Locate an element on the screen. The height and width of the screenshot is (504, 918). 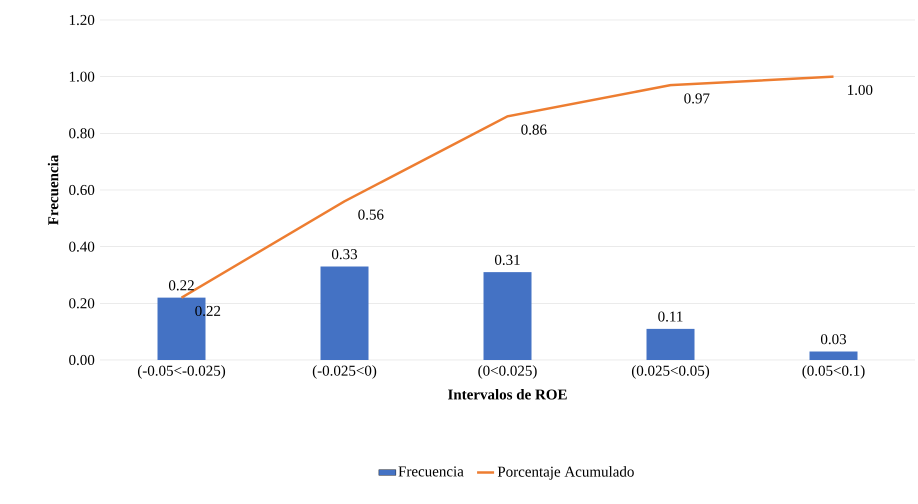
data-label: 0.03 is located at coordinates (833, 339).